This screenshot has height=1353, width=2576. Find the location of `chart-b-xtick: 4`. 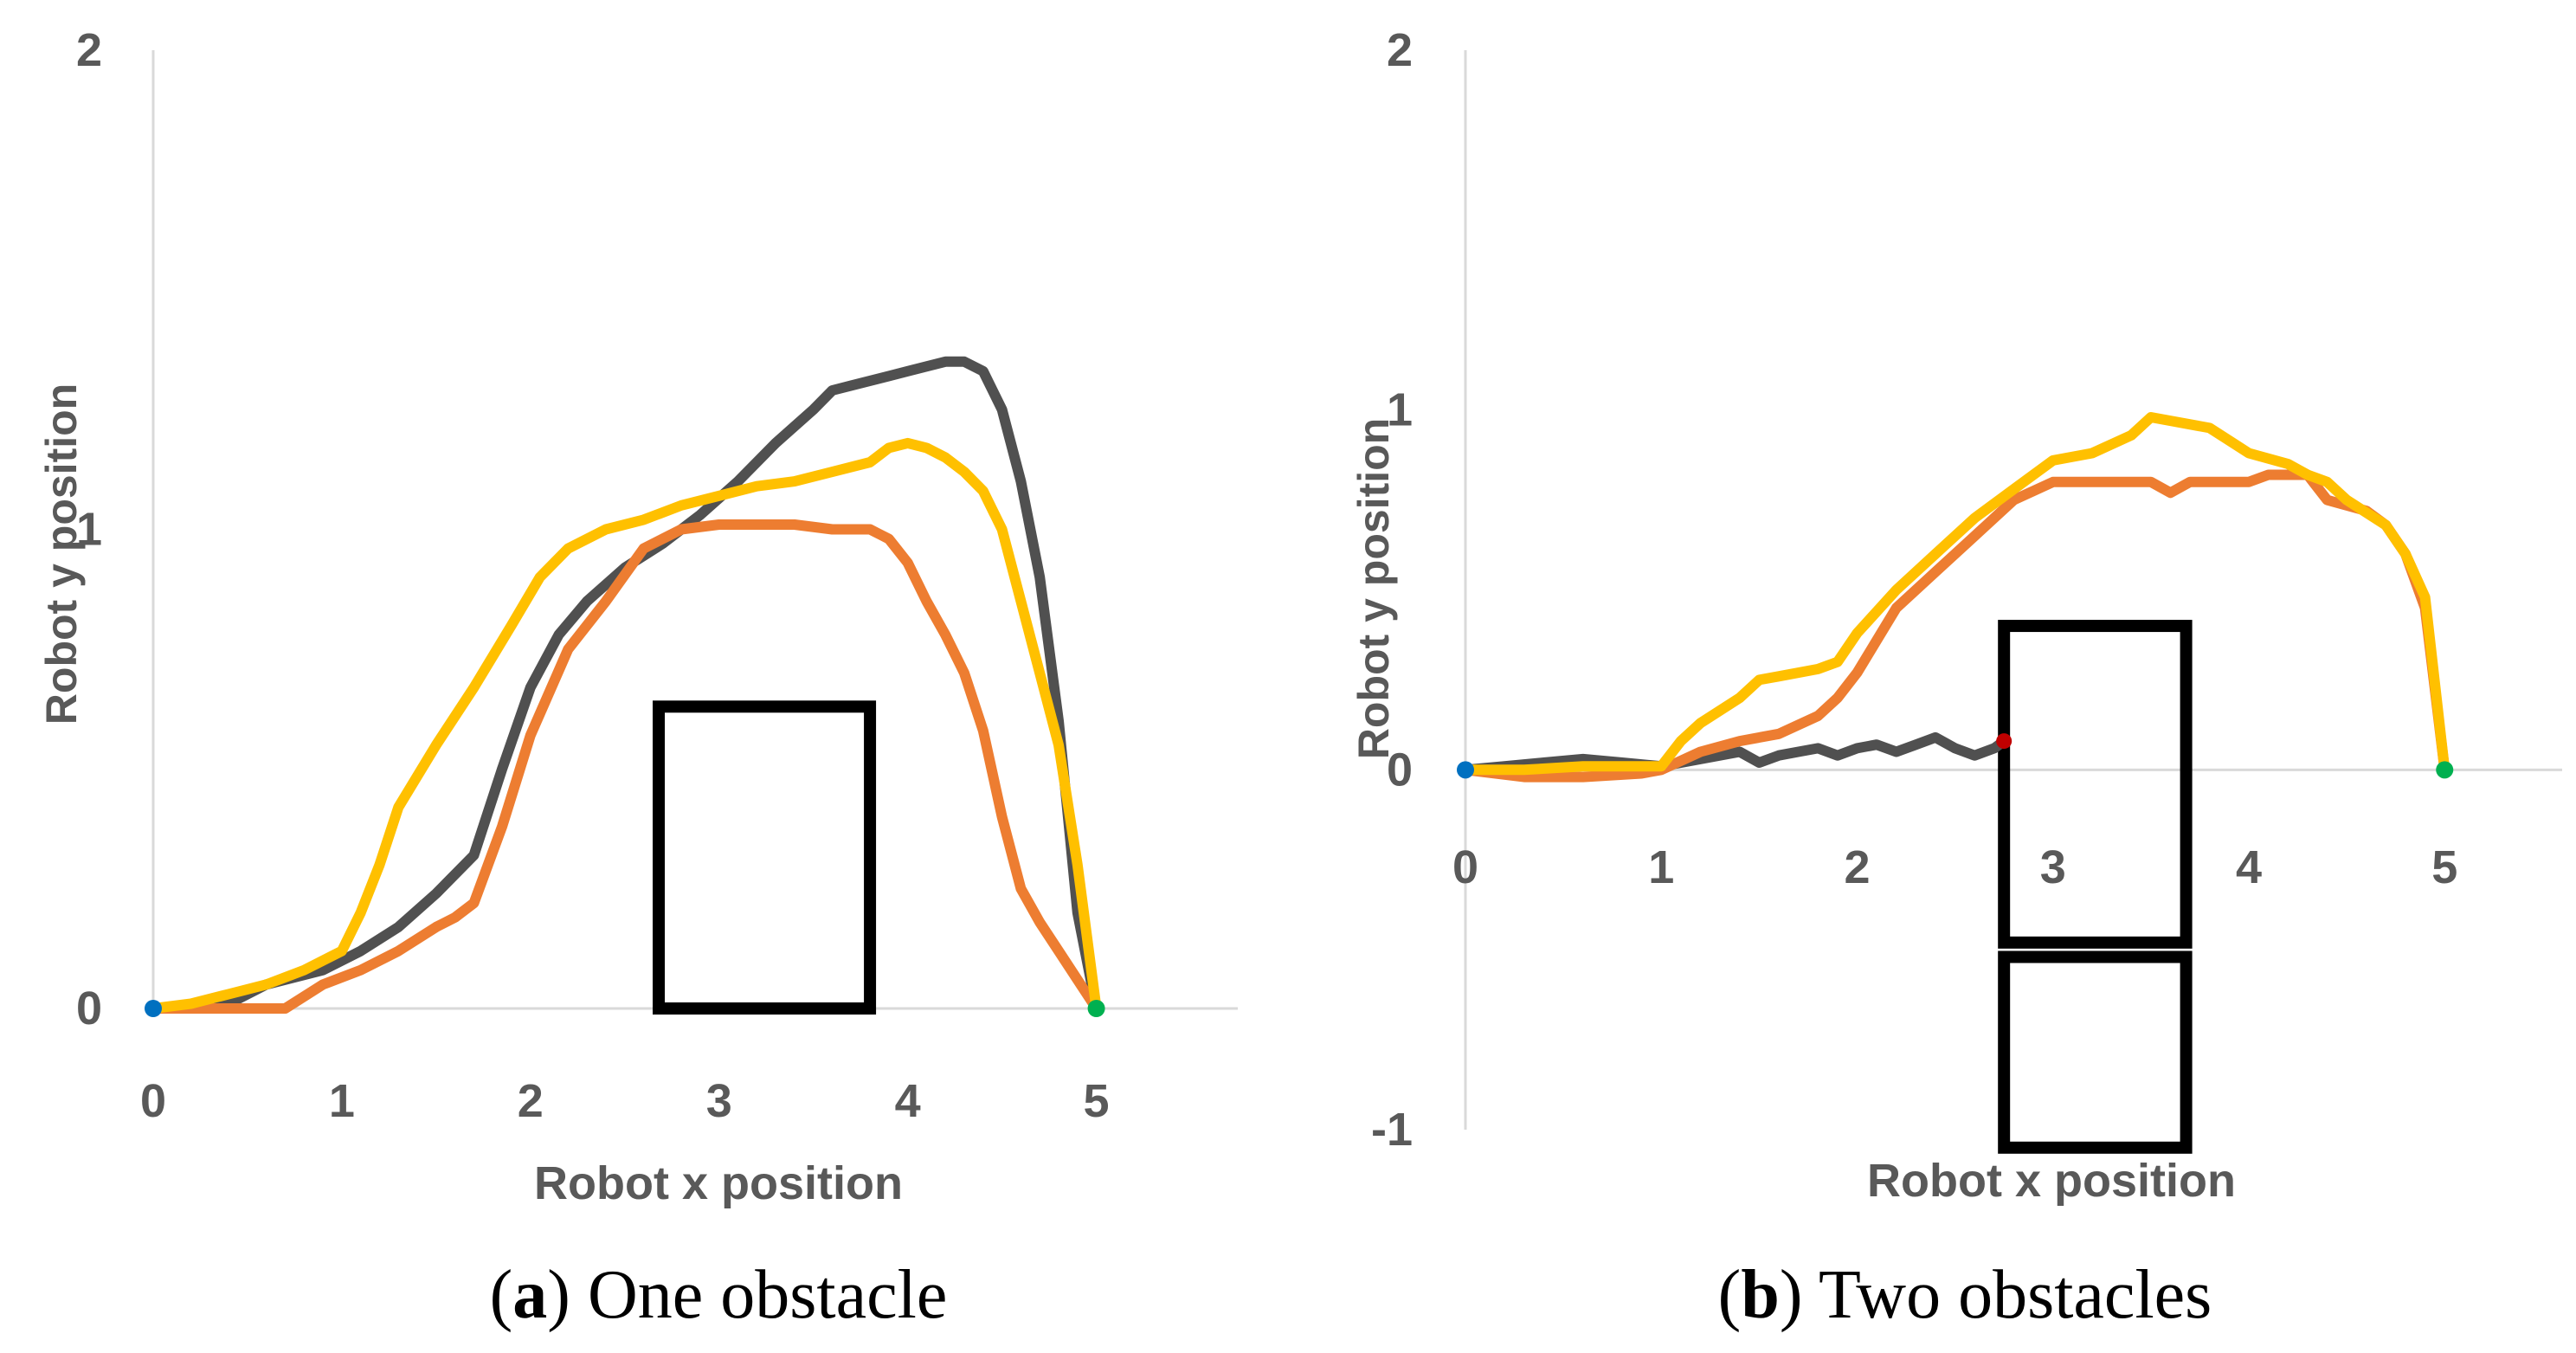

chart-b-xtick: 4 is located at coordinates (2249, 867).